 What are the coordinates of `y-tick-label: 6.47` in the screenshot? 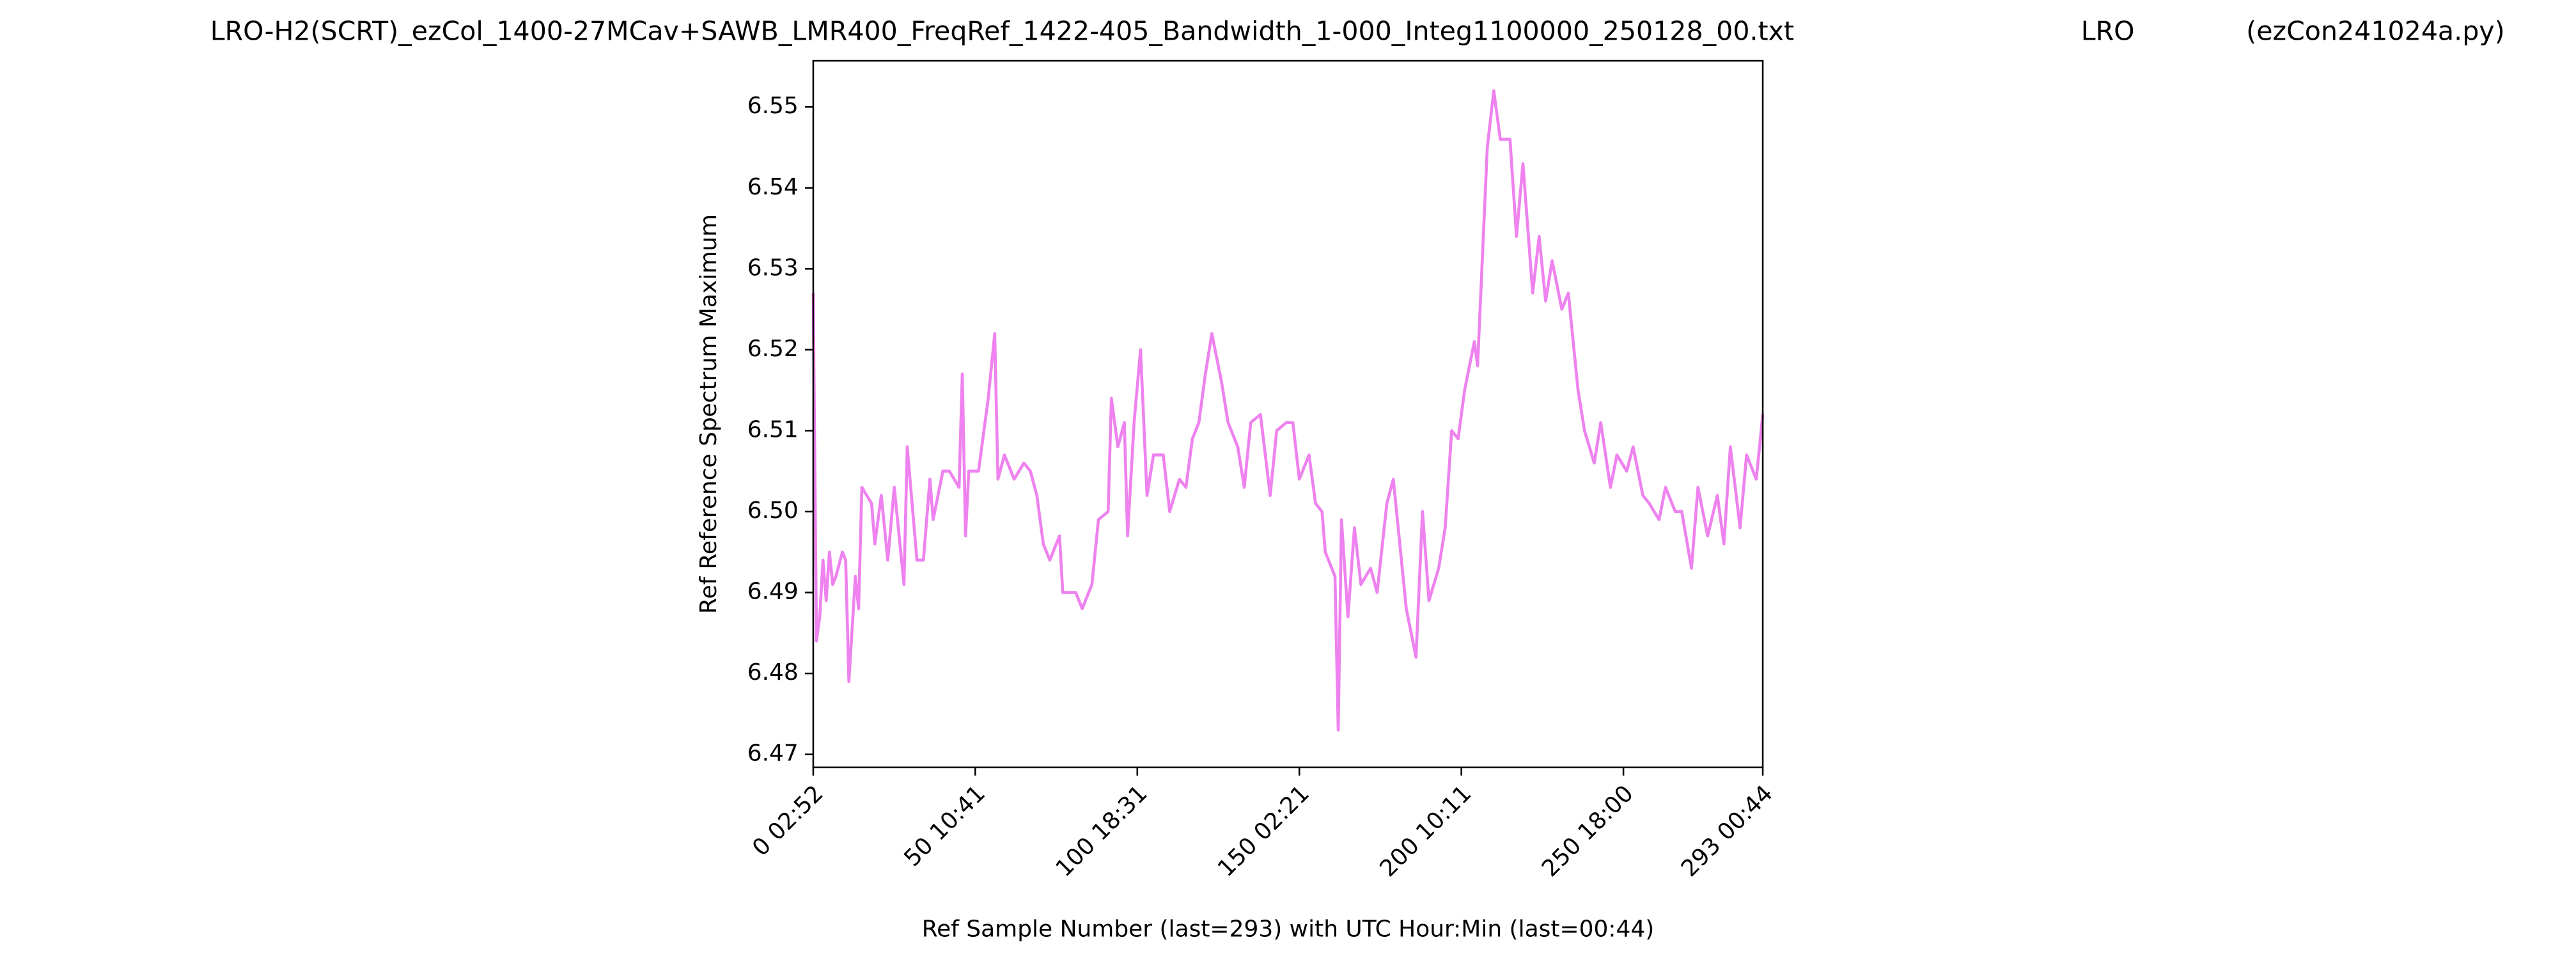 It's located at (773, 754).